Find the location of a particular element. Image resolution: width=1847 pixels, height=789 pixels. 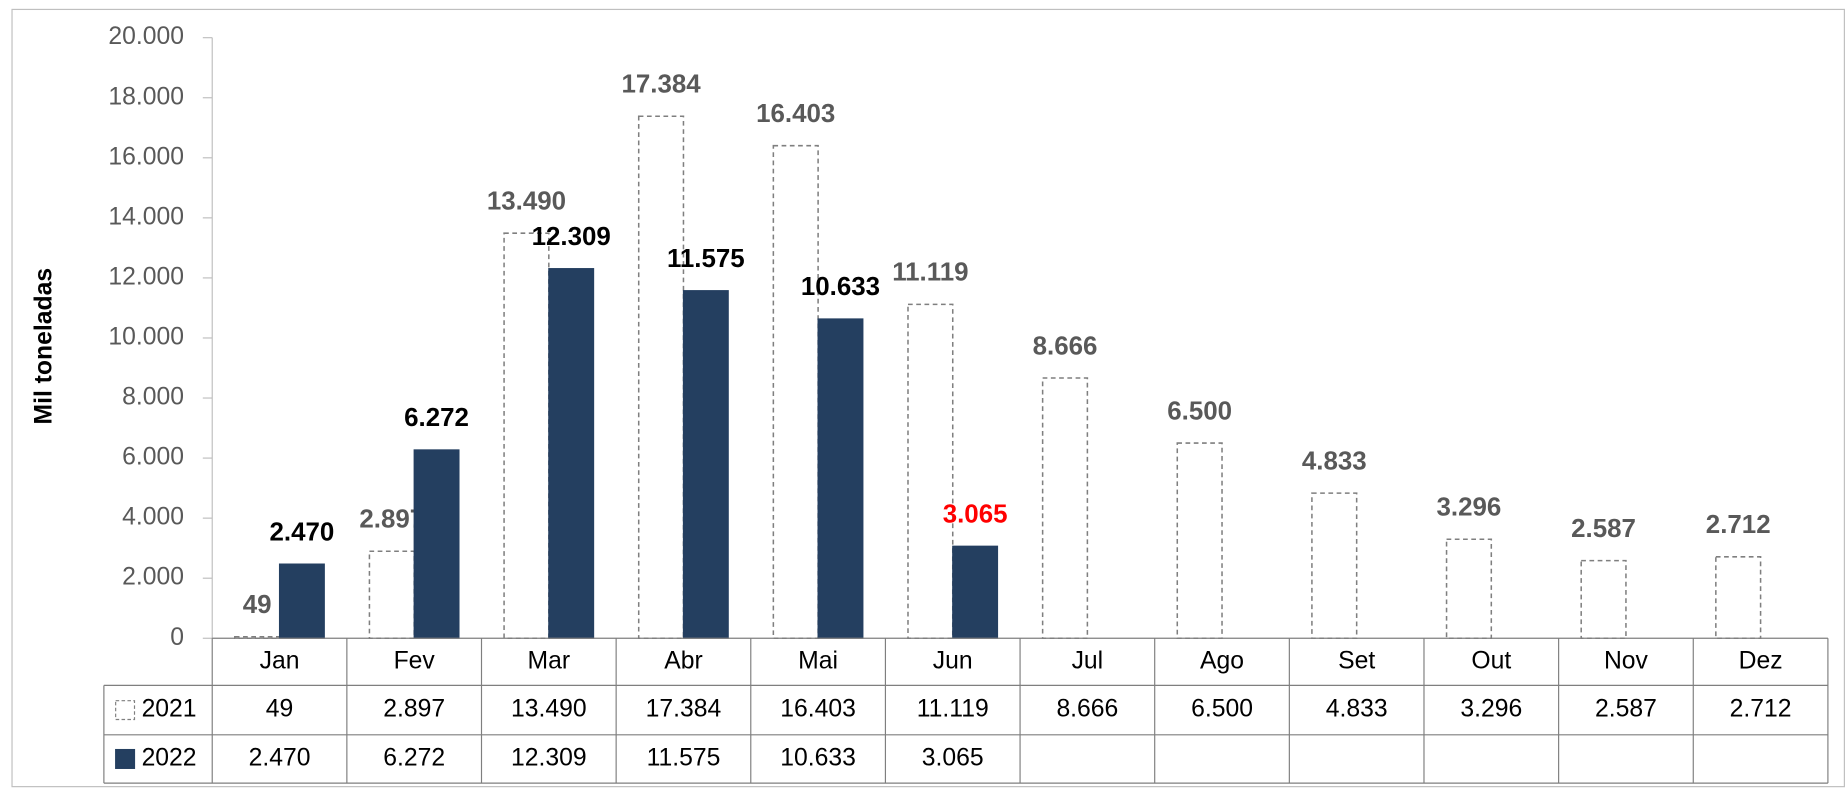

data-label: 3.296 is located at coordinates (1469, 508).